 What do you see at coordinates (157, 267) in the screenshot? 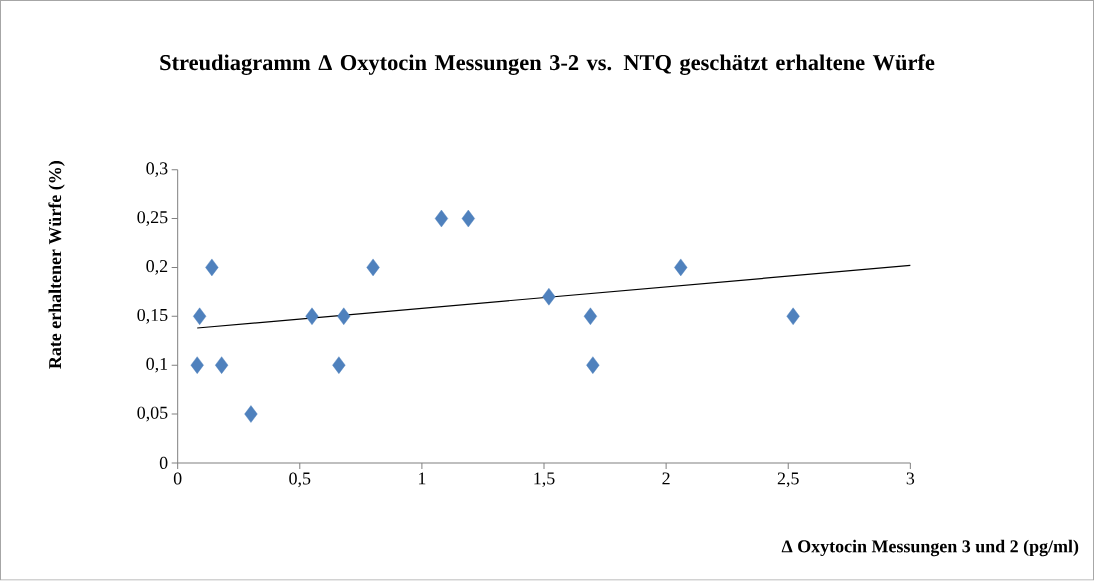
I see `y-tick-label: 0,2` at bounding box center [157, 267].